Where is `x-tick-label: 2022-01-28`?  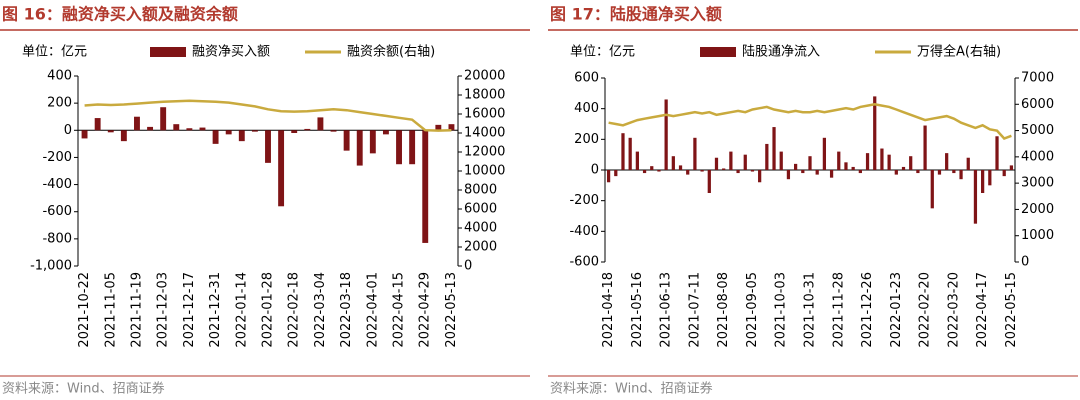
x-tick-label: 2022-01-28 is located at coordinates (268, 310).